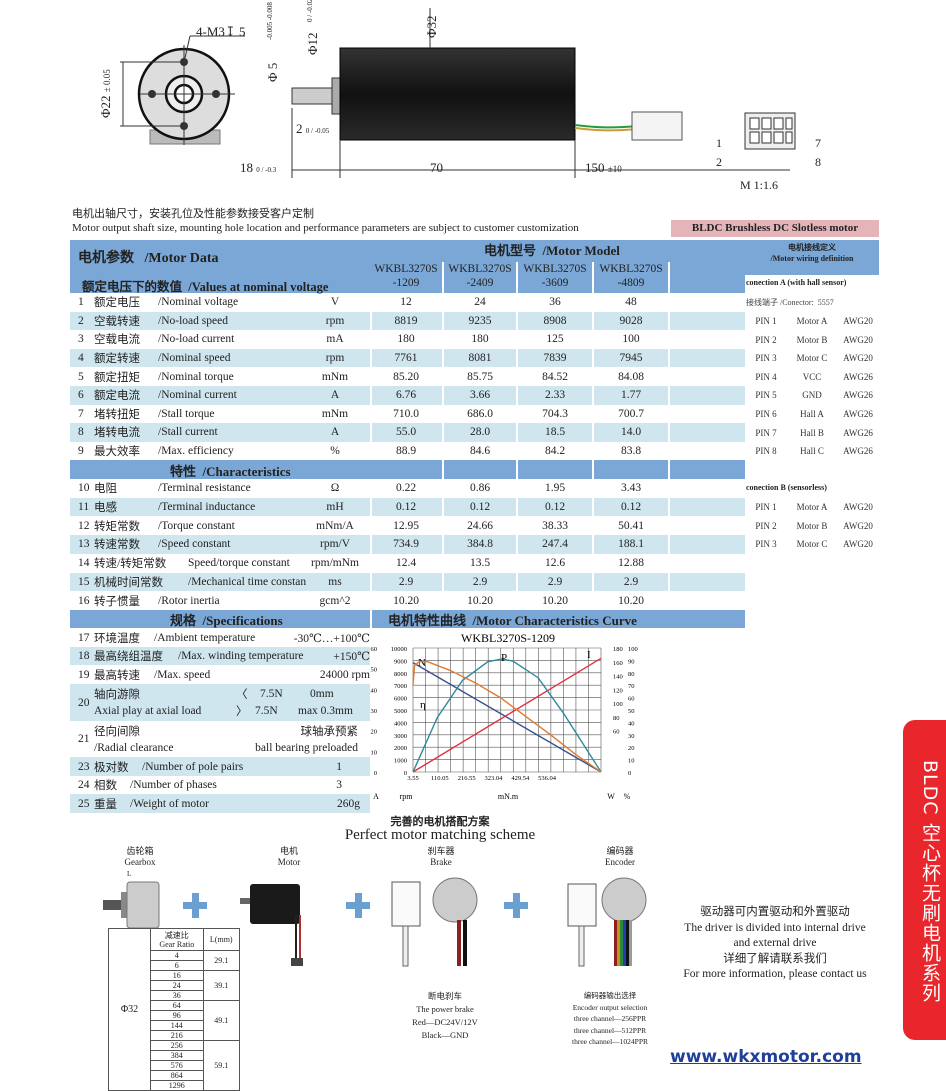 The width and height of the screenshot is (946, 1091). What do you see at coordinates (480, 413) in the screenshot?
I see `value: 686.0` at bounding box center [480, 413].